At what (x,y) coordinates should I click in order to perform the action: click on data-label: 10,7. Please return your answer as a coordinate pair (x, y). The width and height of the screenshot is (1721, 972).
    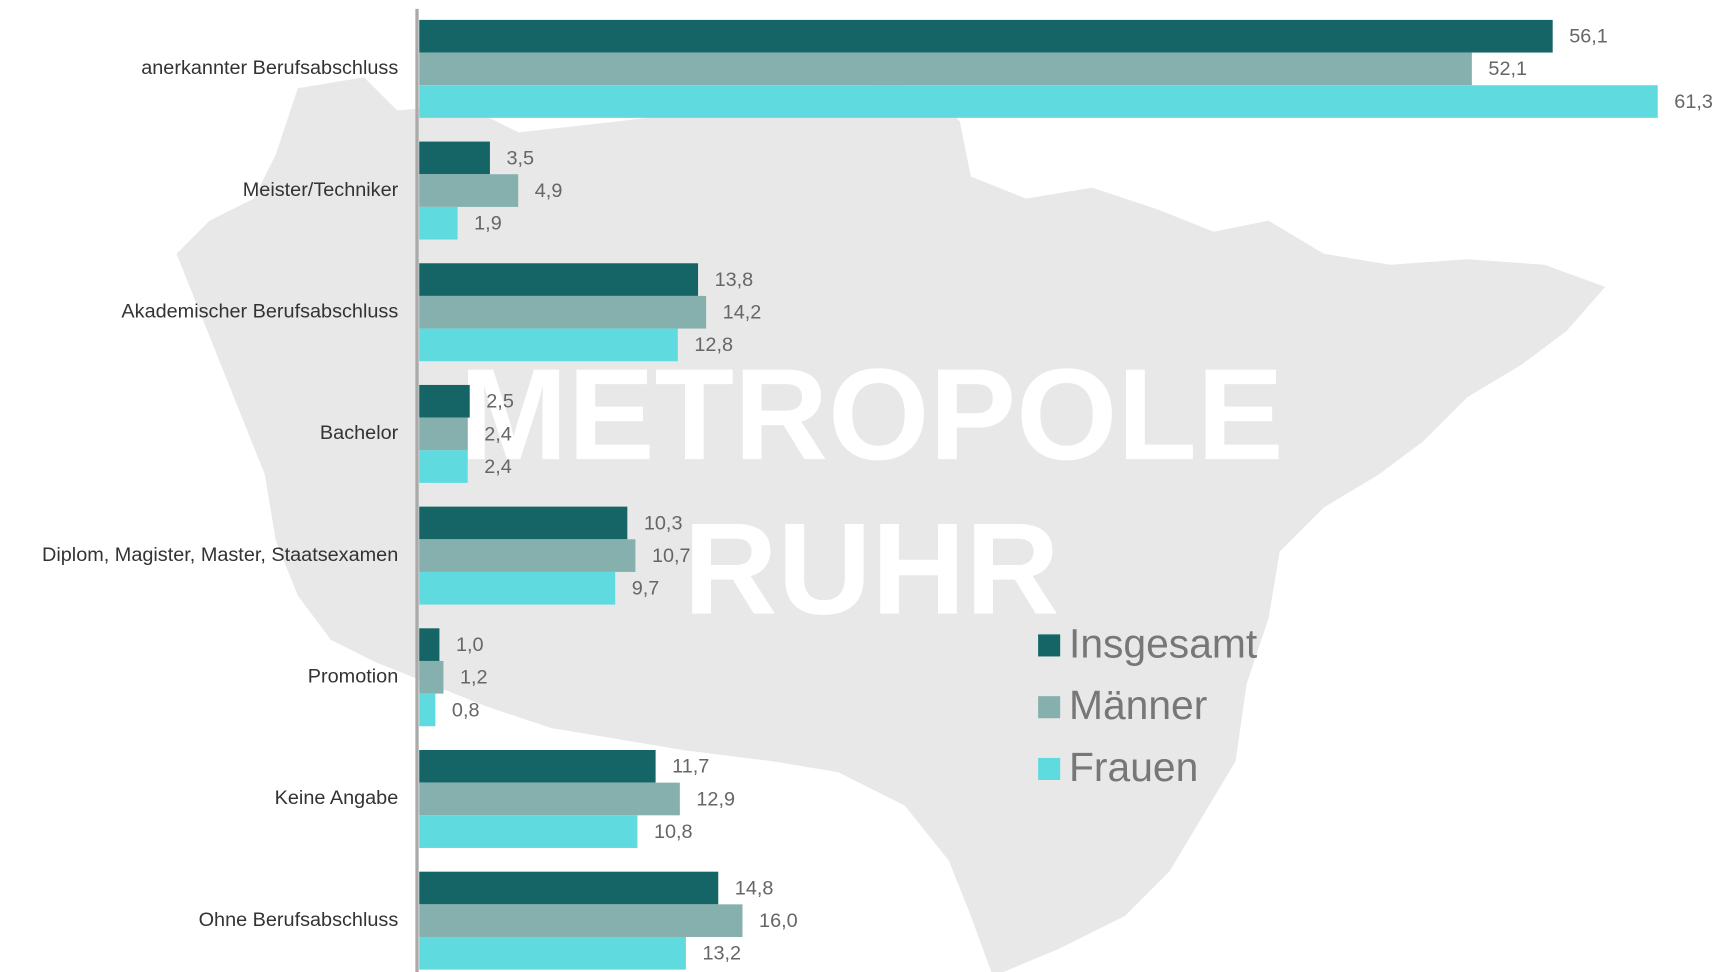
    Looking at the image, I should click on (671, 556).